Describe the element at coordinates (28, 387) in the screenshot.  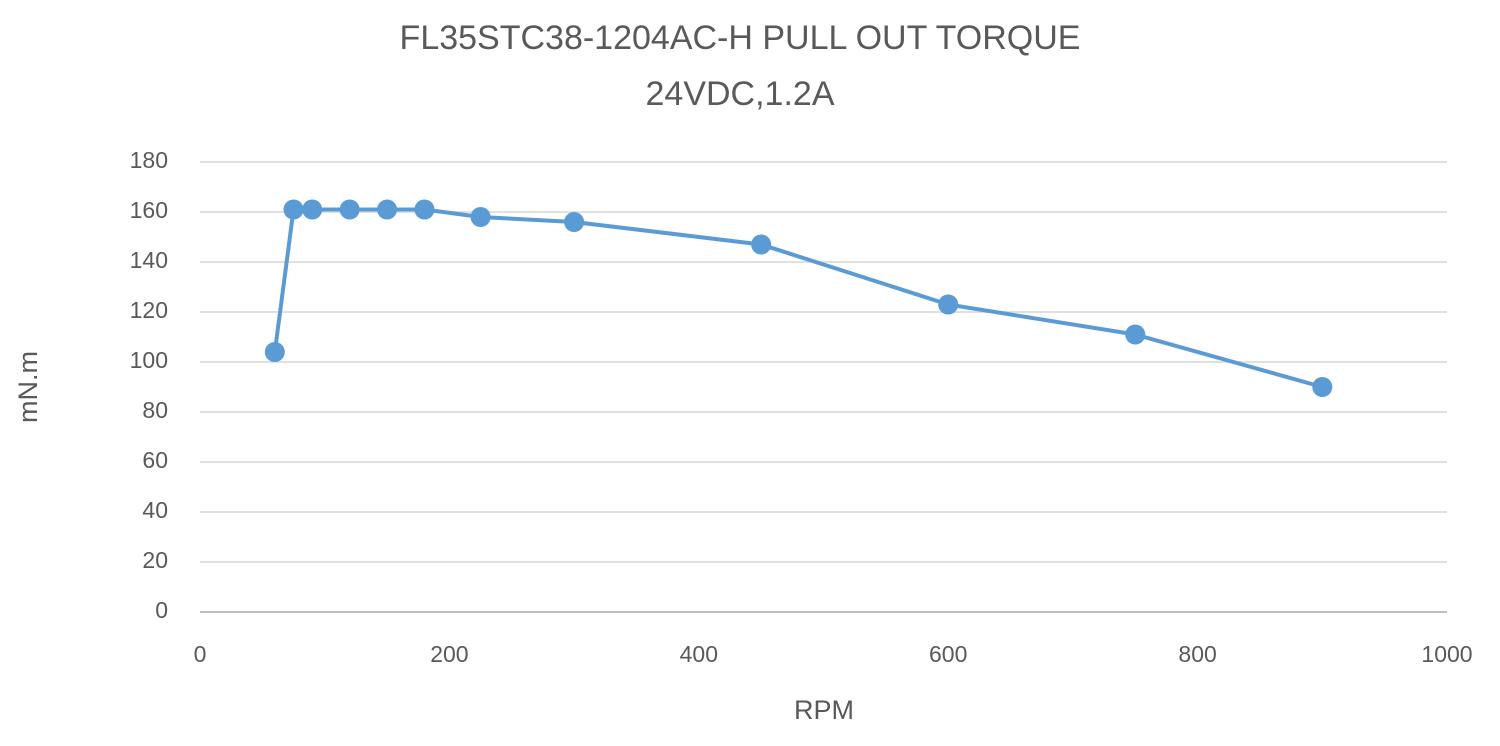
I see `y-axis-label: mN.m` at that location.